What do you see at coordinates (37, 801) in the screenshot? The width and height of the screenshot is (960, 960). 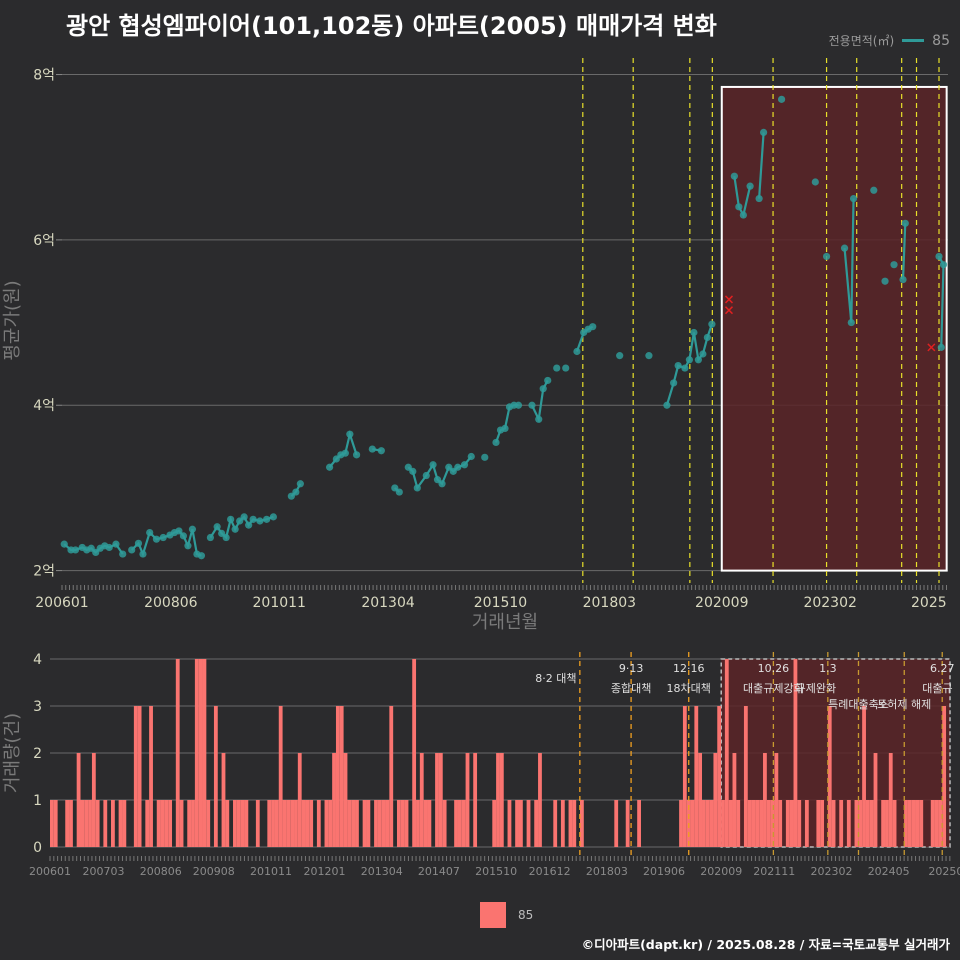 I see `vol-y-tick-label: 1` at bounding box center [37, 801].